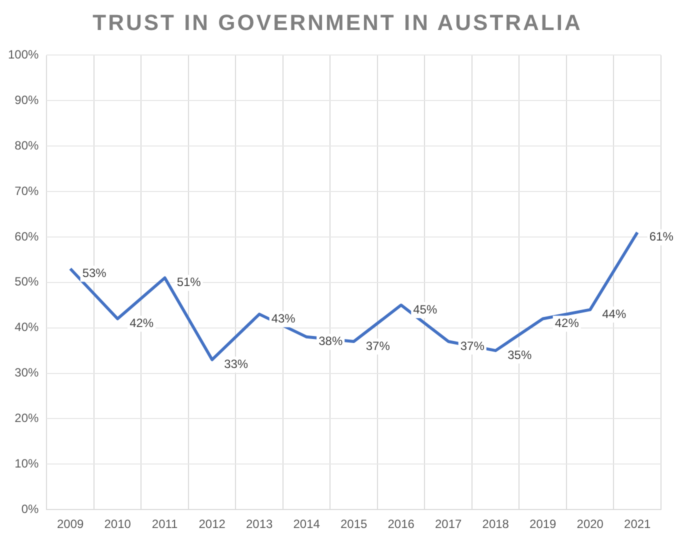  I want to click on x-tick-label: 2015, so click(354, 524).